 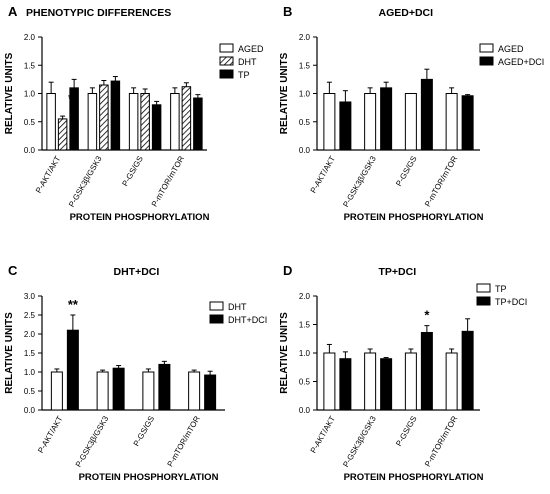 I want to click on panel-letter: D, so click(x=287, y=270).